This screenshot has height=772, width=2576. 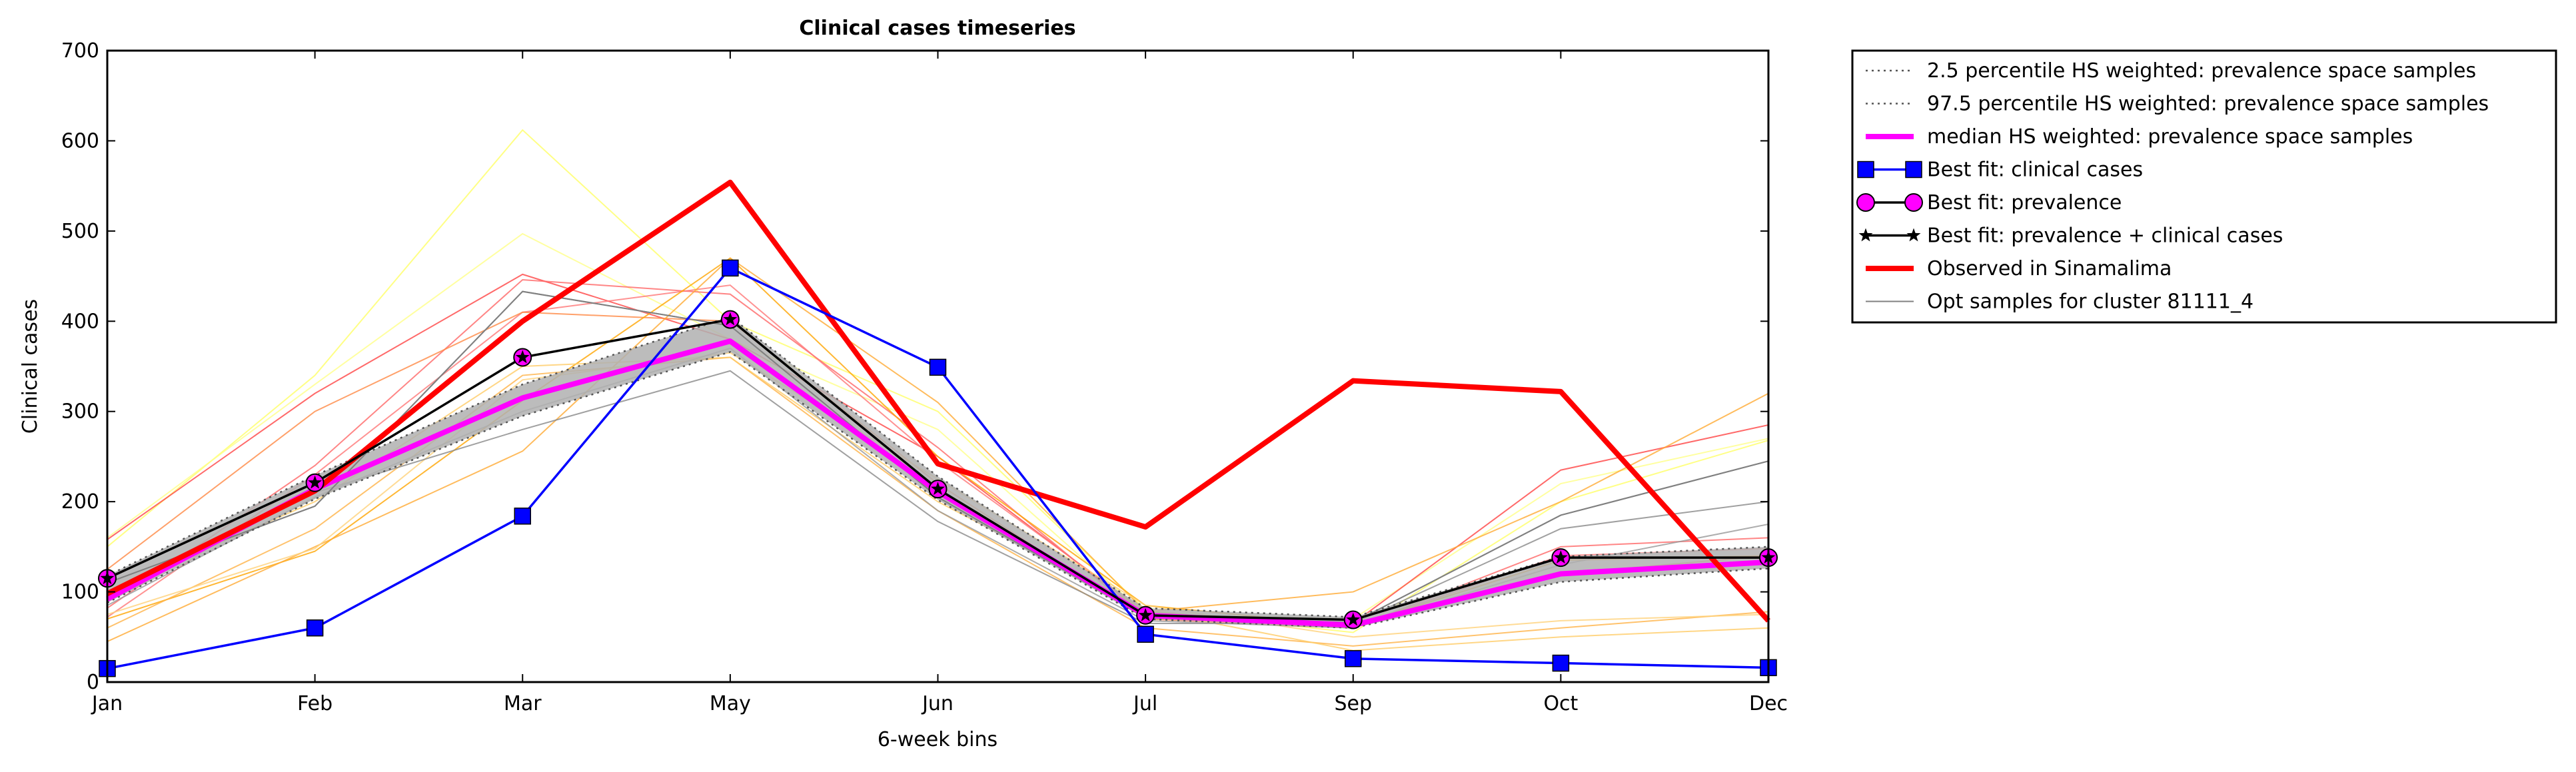 I want to click on x-tick-label: Oct, so click(x=1560, y=703).